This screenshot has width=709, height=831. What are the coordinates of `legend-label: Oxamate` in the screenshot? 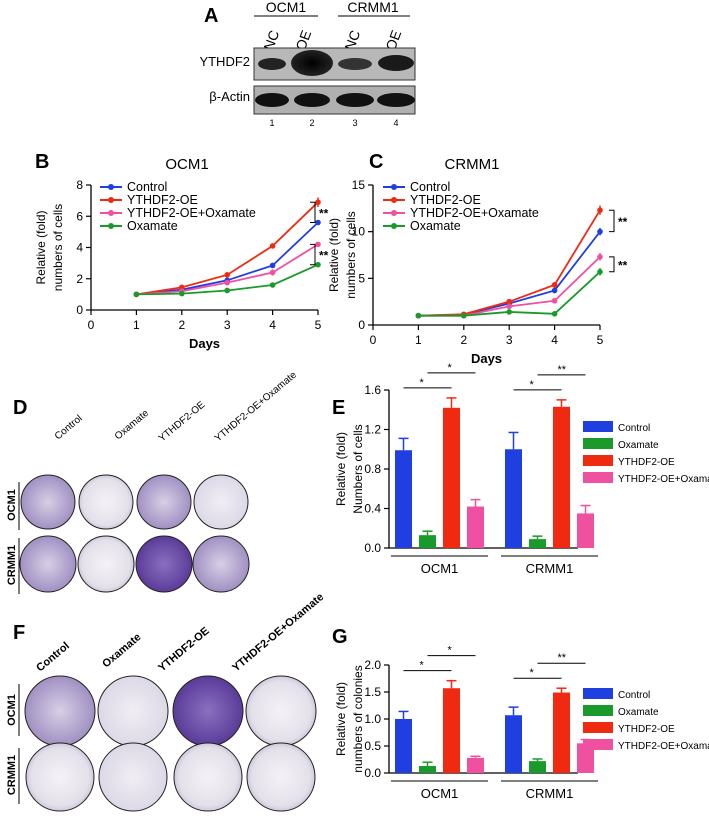 It's located at (435, 226).